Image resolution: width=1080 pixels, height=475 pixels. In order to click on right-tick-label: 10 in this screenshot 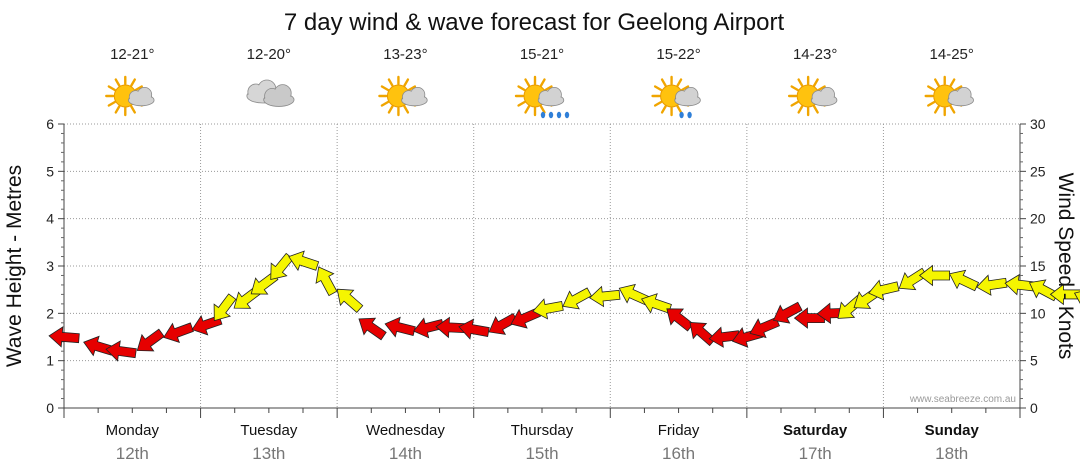, I will do `click(1038, 313)`.